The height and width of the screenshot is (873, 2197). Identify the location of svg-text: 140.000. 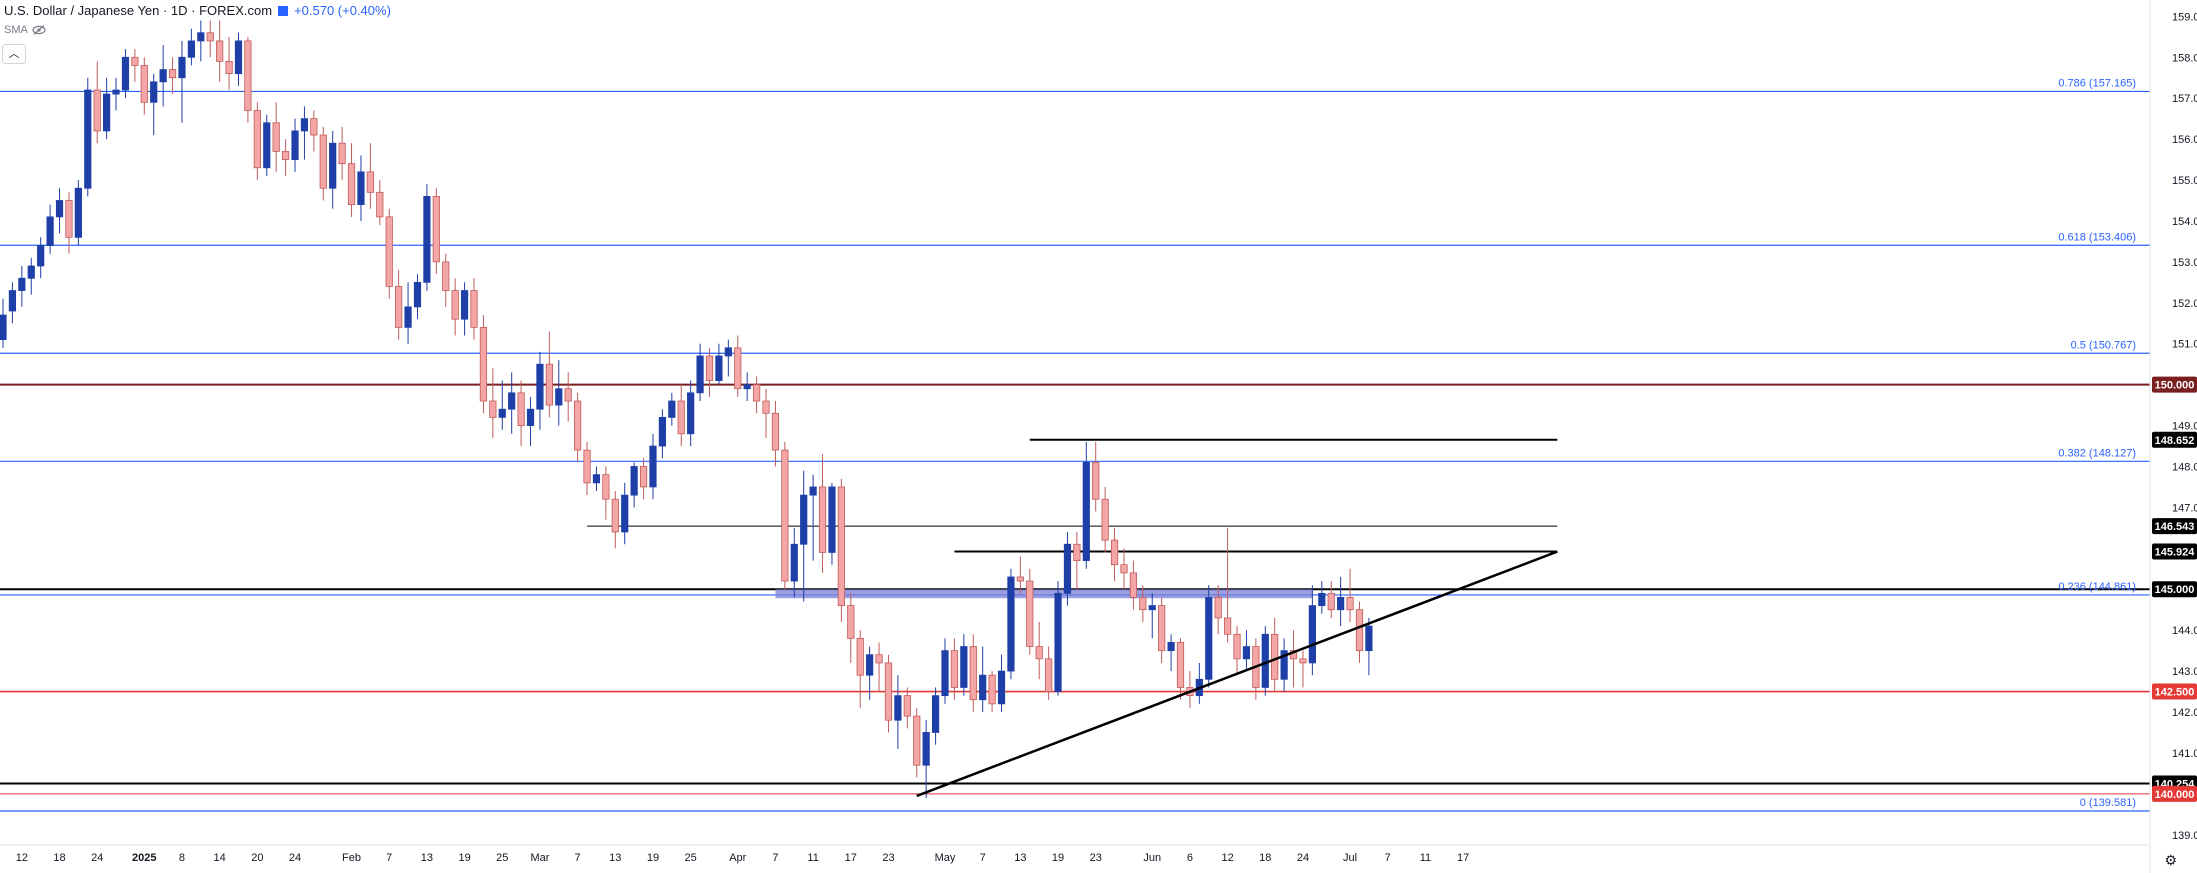
(2175, 795).